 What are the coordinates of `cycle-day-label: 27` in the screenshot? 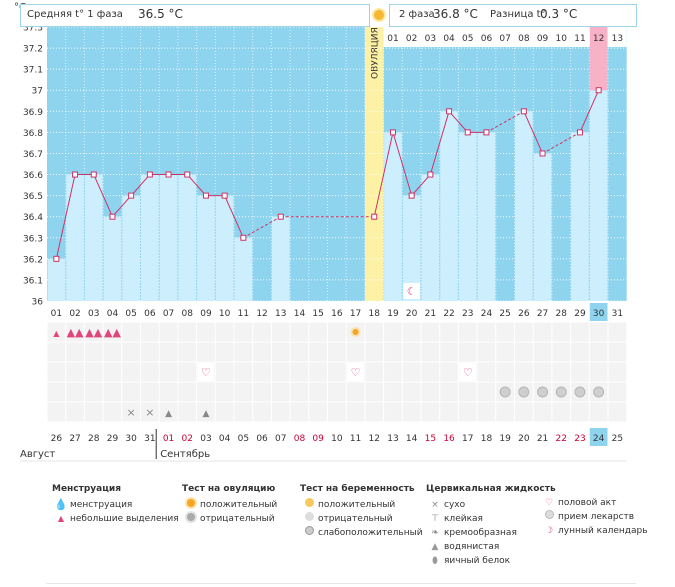 It's located at (542, 314).